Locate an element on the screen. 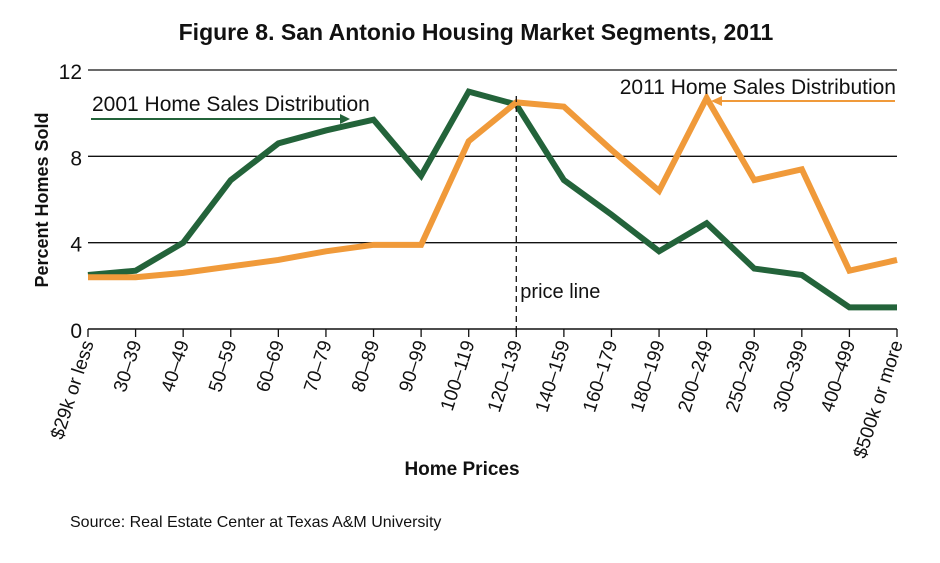  legend-2011: 2011 Home Sales Distribution is located at coordinates (758, 87).